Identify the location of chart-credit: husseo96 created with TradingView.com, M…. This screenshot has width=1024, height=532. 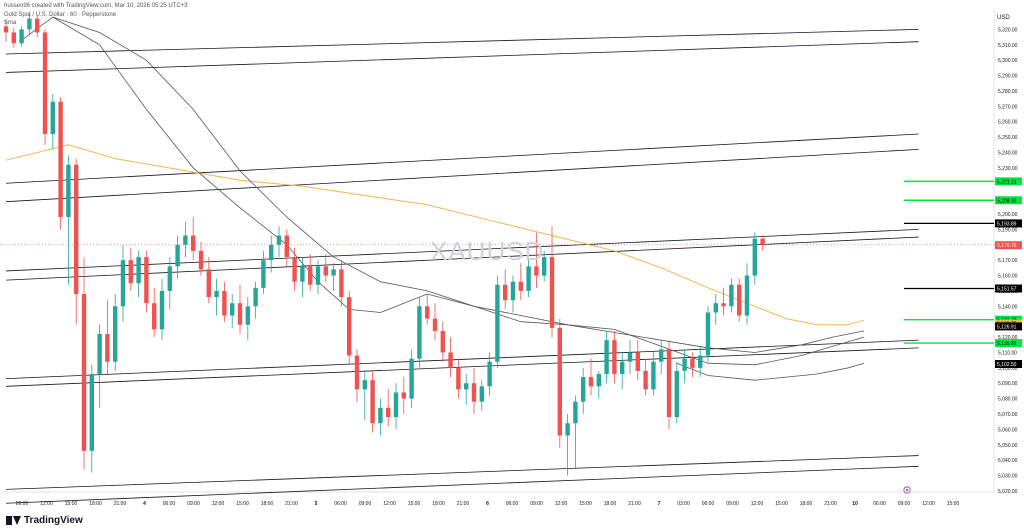
(96, 6).